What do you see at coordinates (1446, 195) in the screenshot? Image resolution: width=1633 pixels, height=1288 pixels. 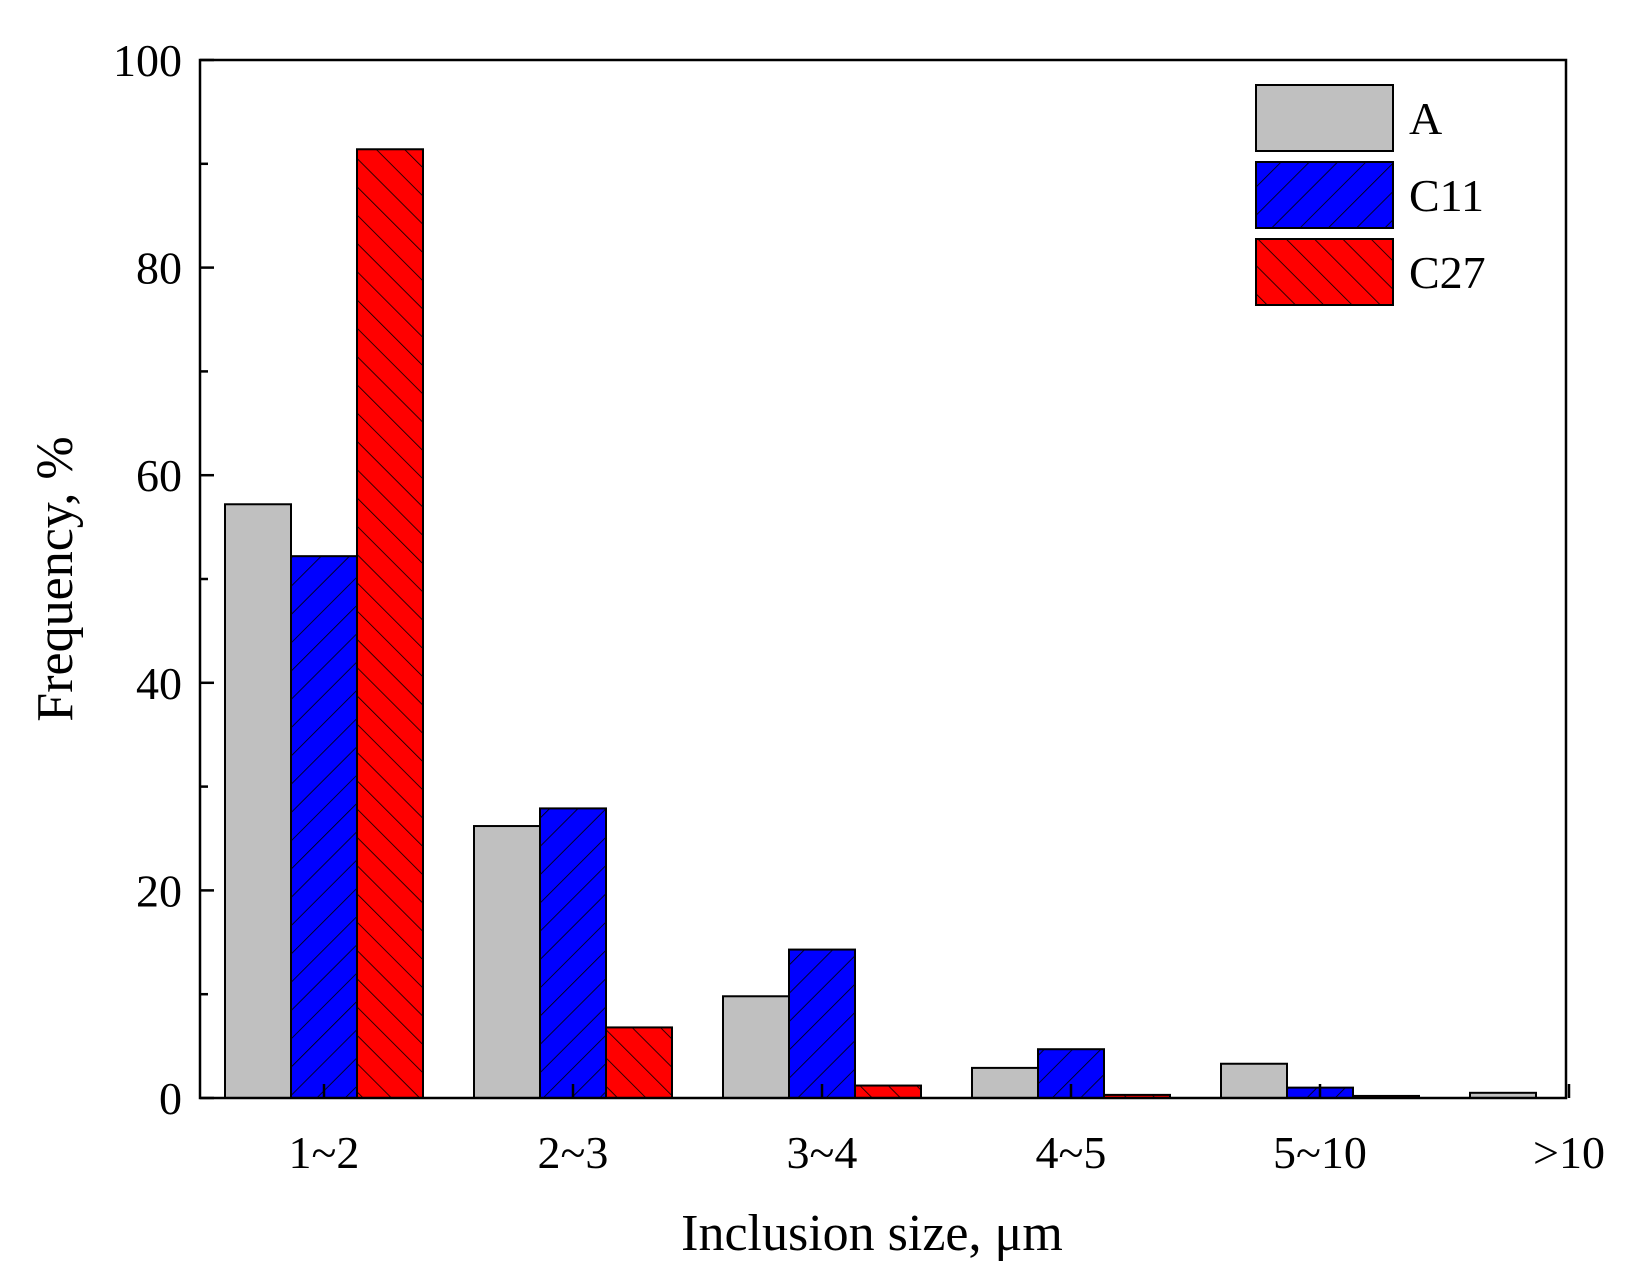 I see `legend-label: C11` at bounding box center [1446, 195].